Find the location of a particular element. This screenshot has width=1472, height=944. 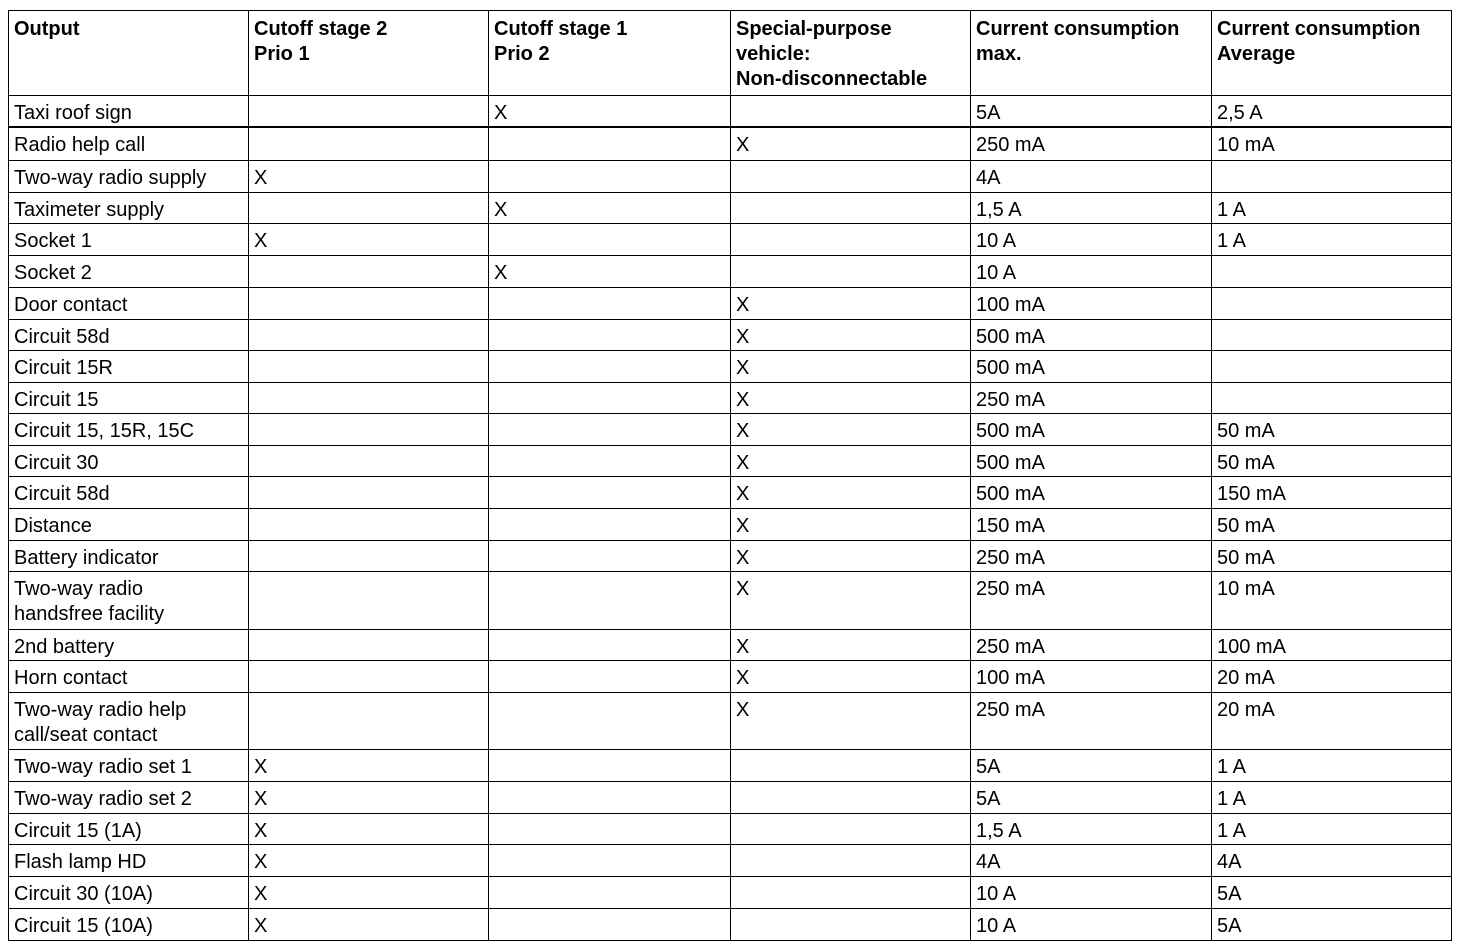

column-header-output: Output is located at coordinates (128, 53).